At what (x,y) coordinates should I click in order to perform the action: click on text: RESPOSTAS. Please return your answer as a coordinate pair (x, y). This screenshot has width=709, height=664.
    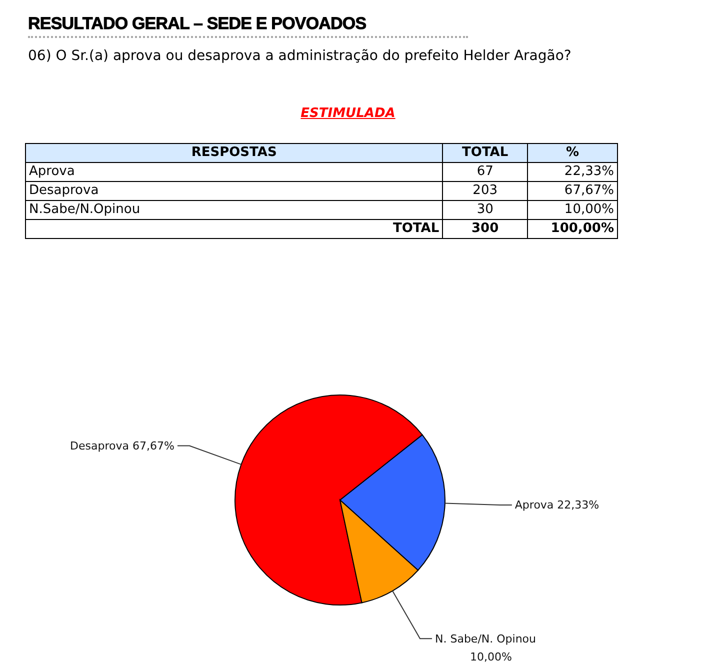
    Looking at the image, I should click on (234, 153).